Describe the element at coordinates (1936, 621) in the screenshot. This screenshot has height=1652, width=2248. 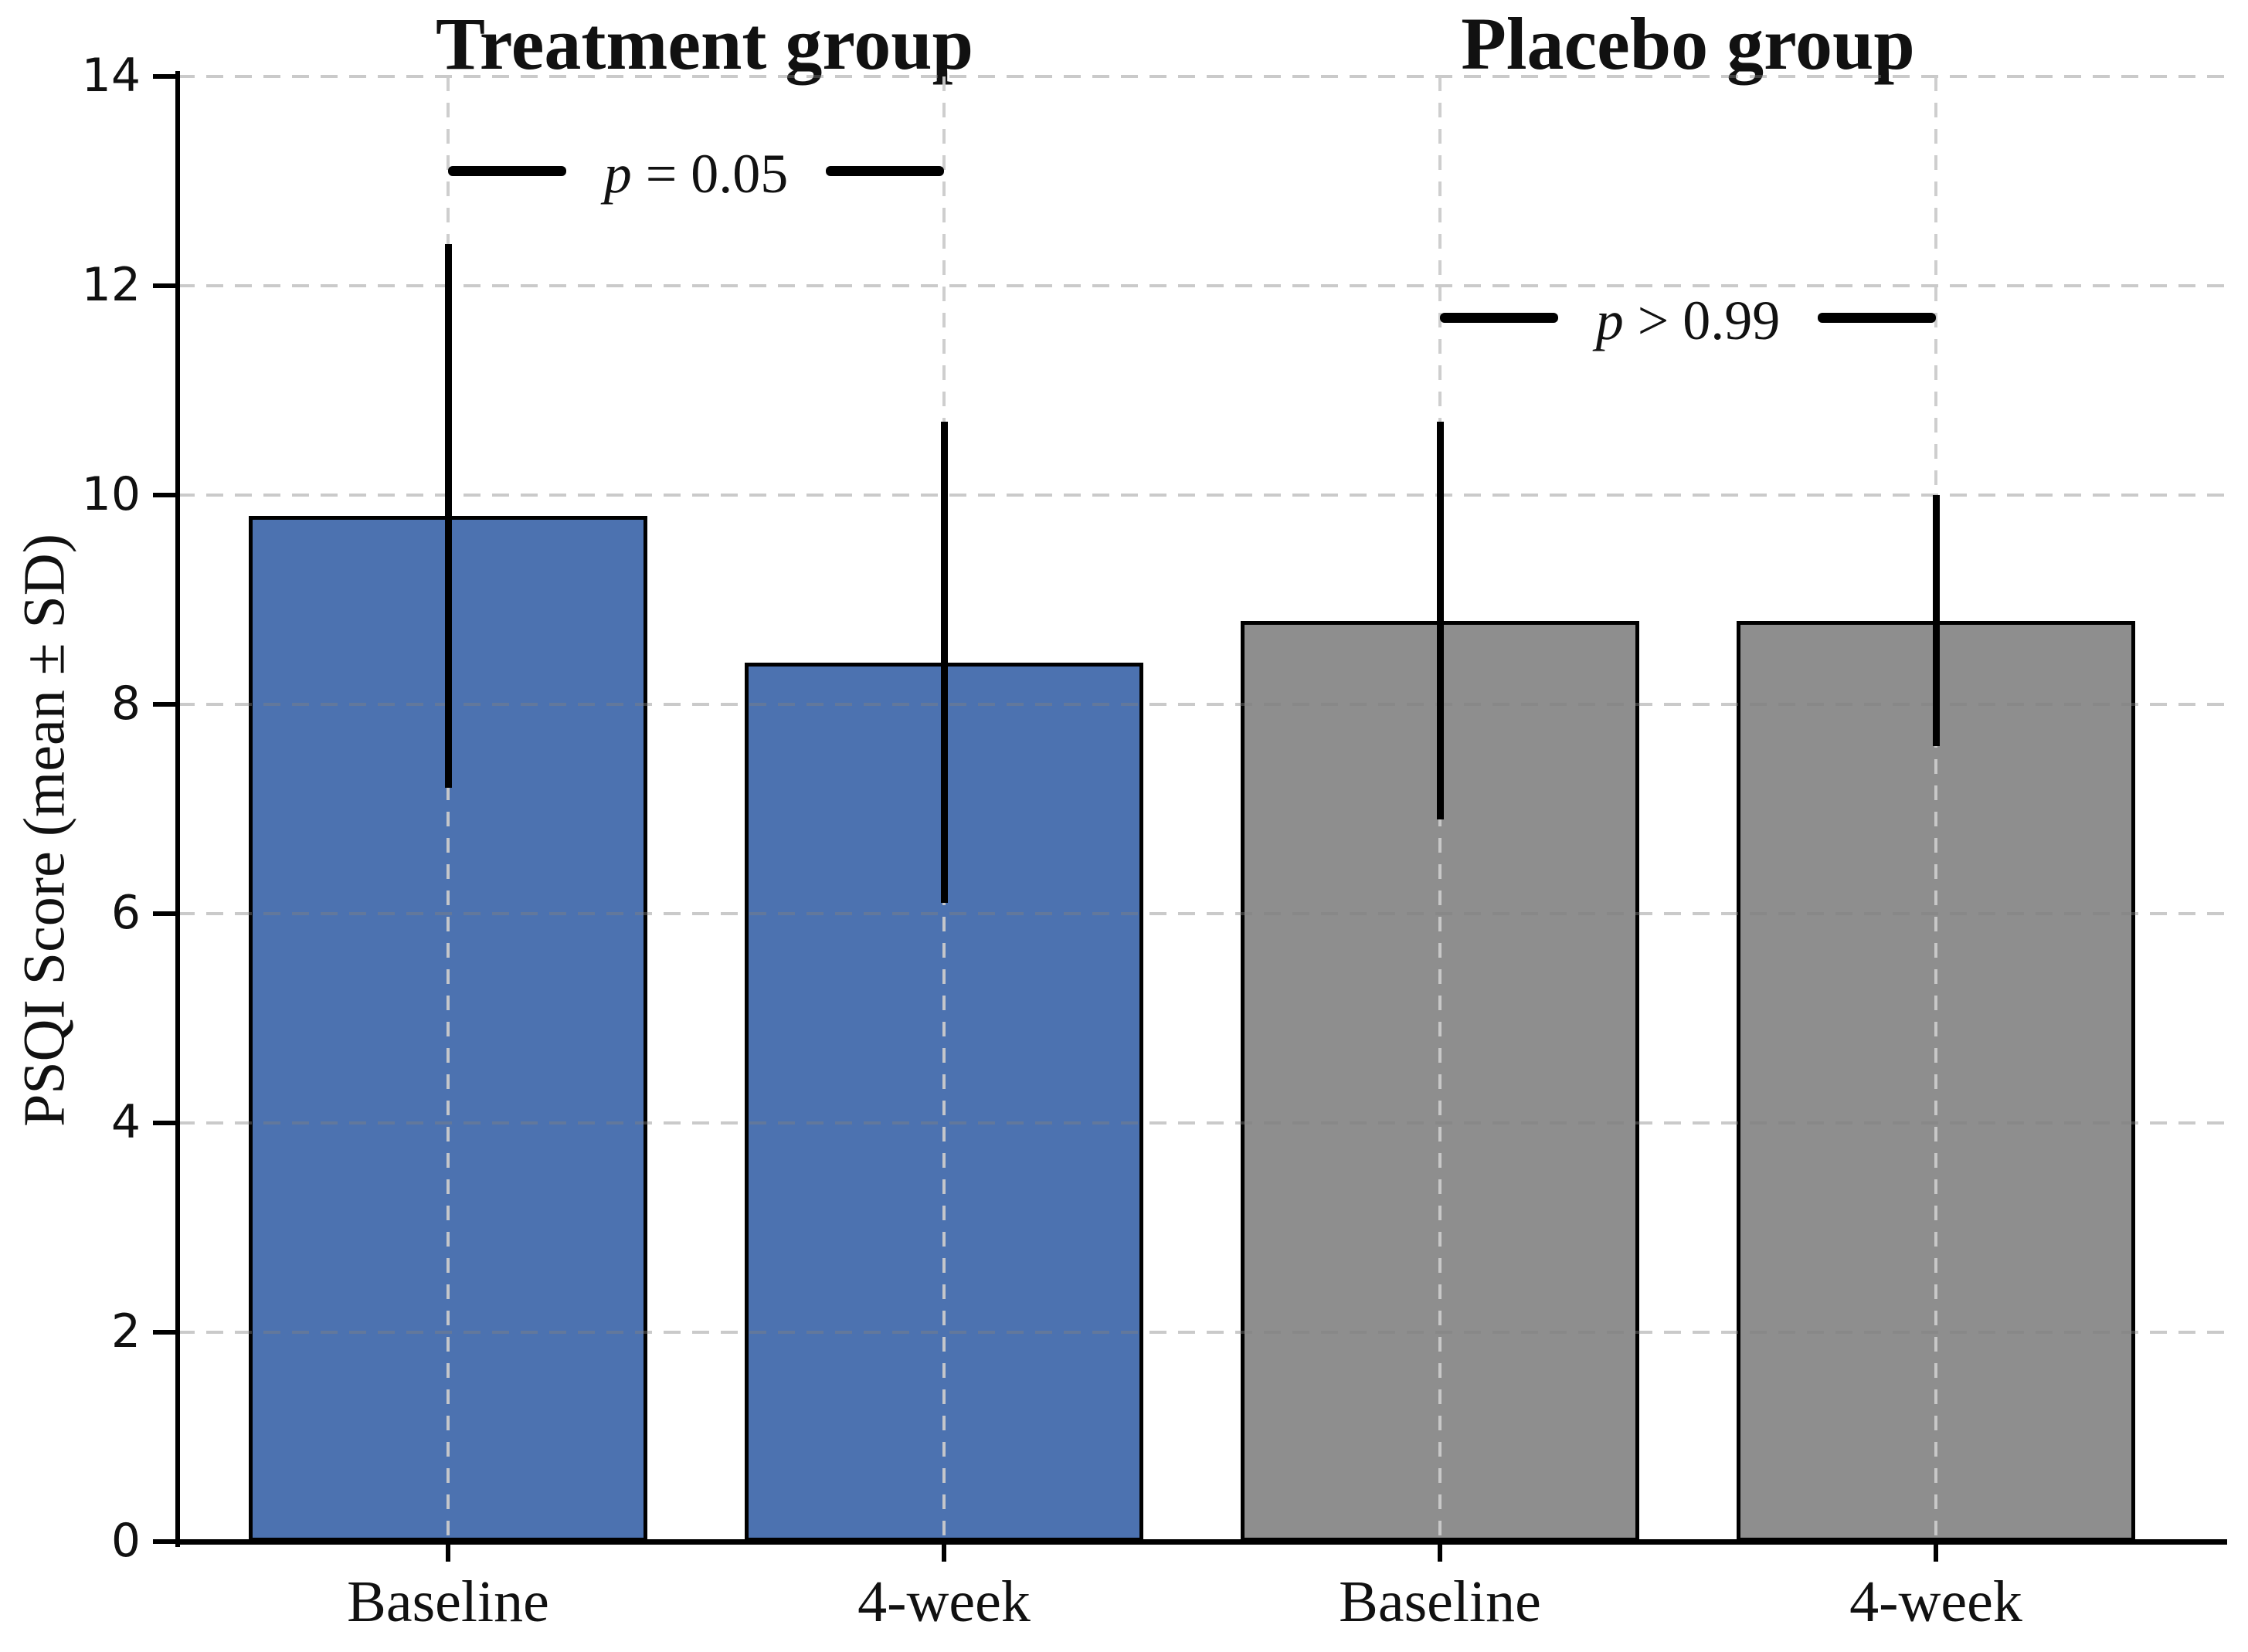
I see `error-bar-placebo-4-week` at that location.